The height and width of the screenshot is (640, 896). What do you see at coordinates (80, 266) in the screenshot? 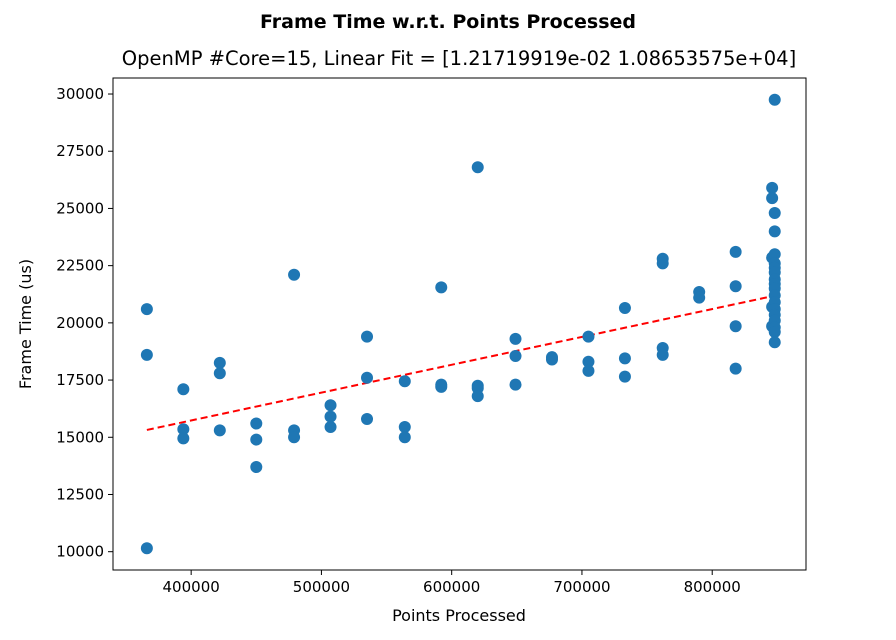
I see `y-tick-label: 22500` at bounding box center [80, 266].